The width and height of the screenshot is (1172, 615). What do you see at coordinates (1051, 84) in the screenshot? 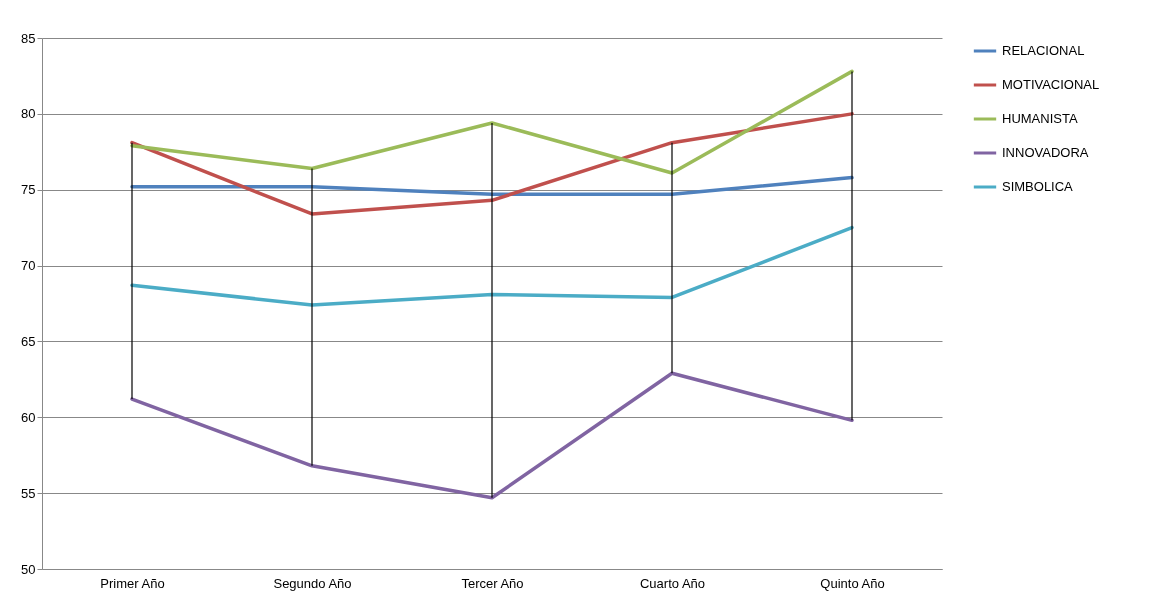
I see `legend-label: MOTIVACIONAL` at bounding box center [1051, 84].